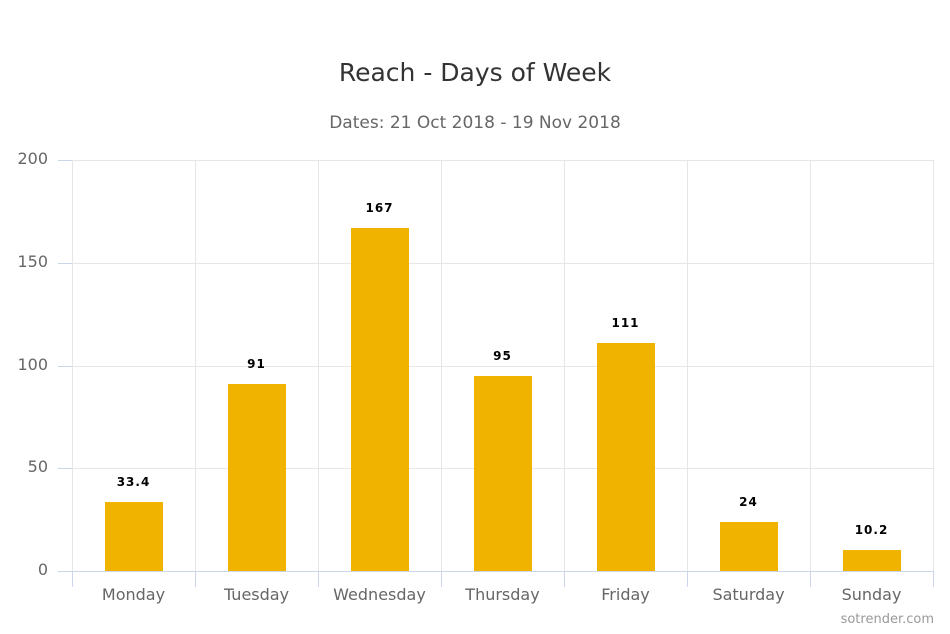 The width and height of the screenshot is (950, 634). Describe the element at coordinates (502, 473) in the screenshot. I see `bar-thursday` at that location.